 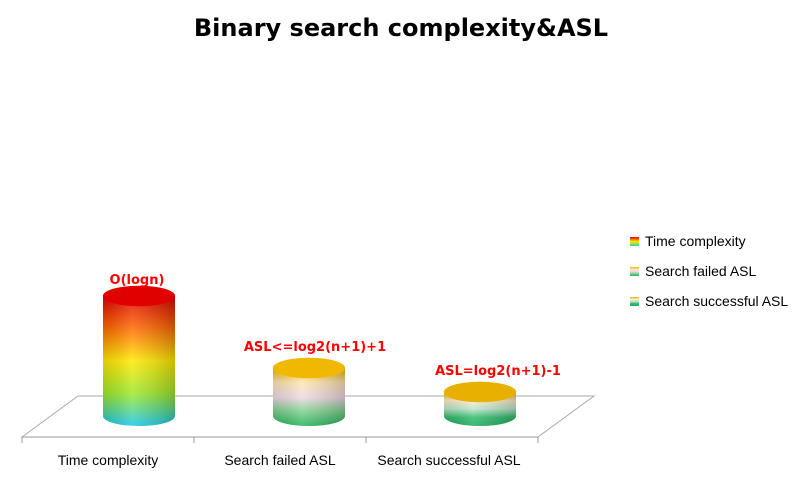 I want to click on bar-search-successful-asl, so click(x=480, y=403).